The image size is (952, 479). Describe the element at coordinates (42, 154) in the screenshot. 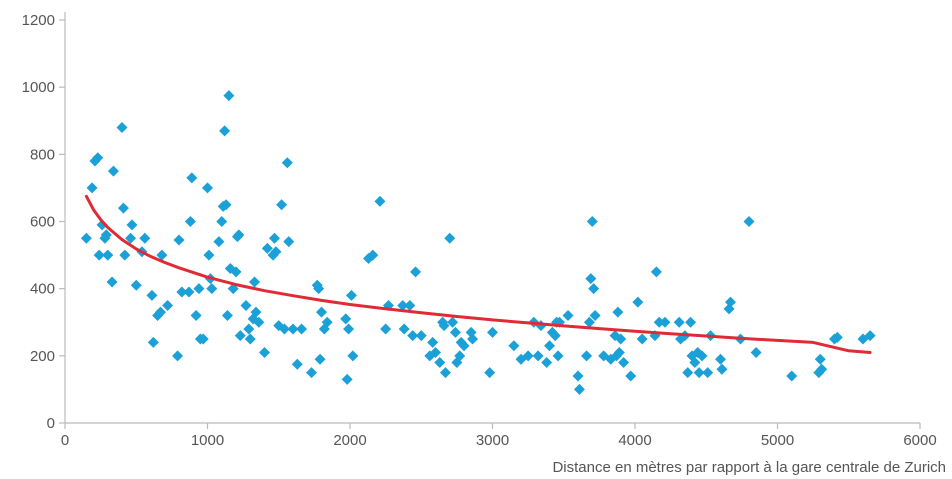

I see `y-tick-label: 800` at that location.